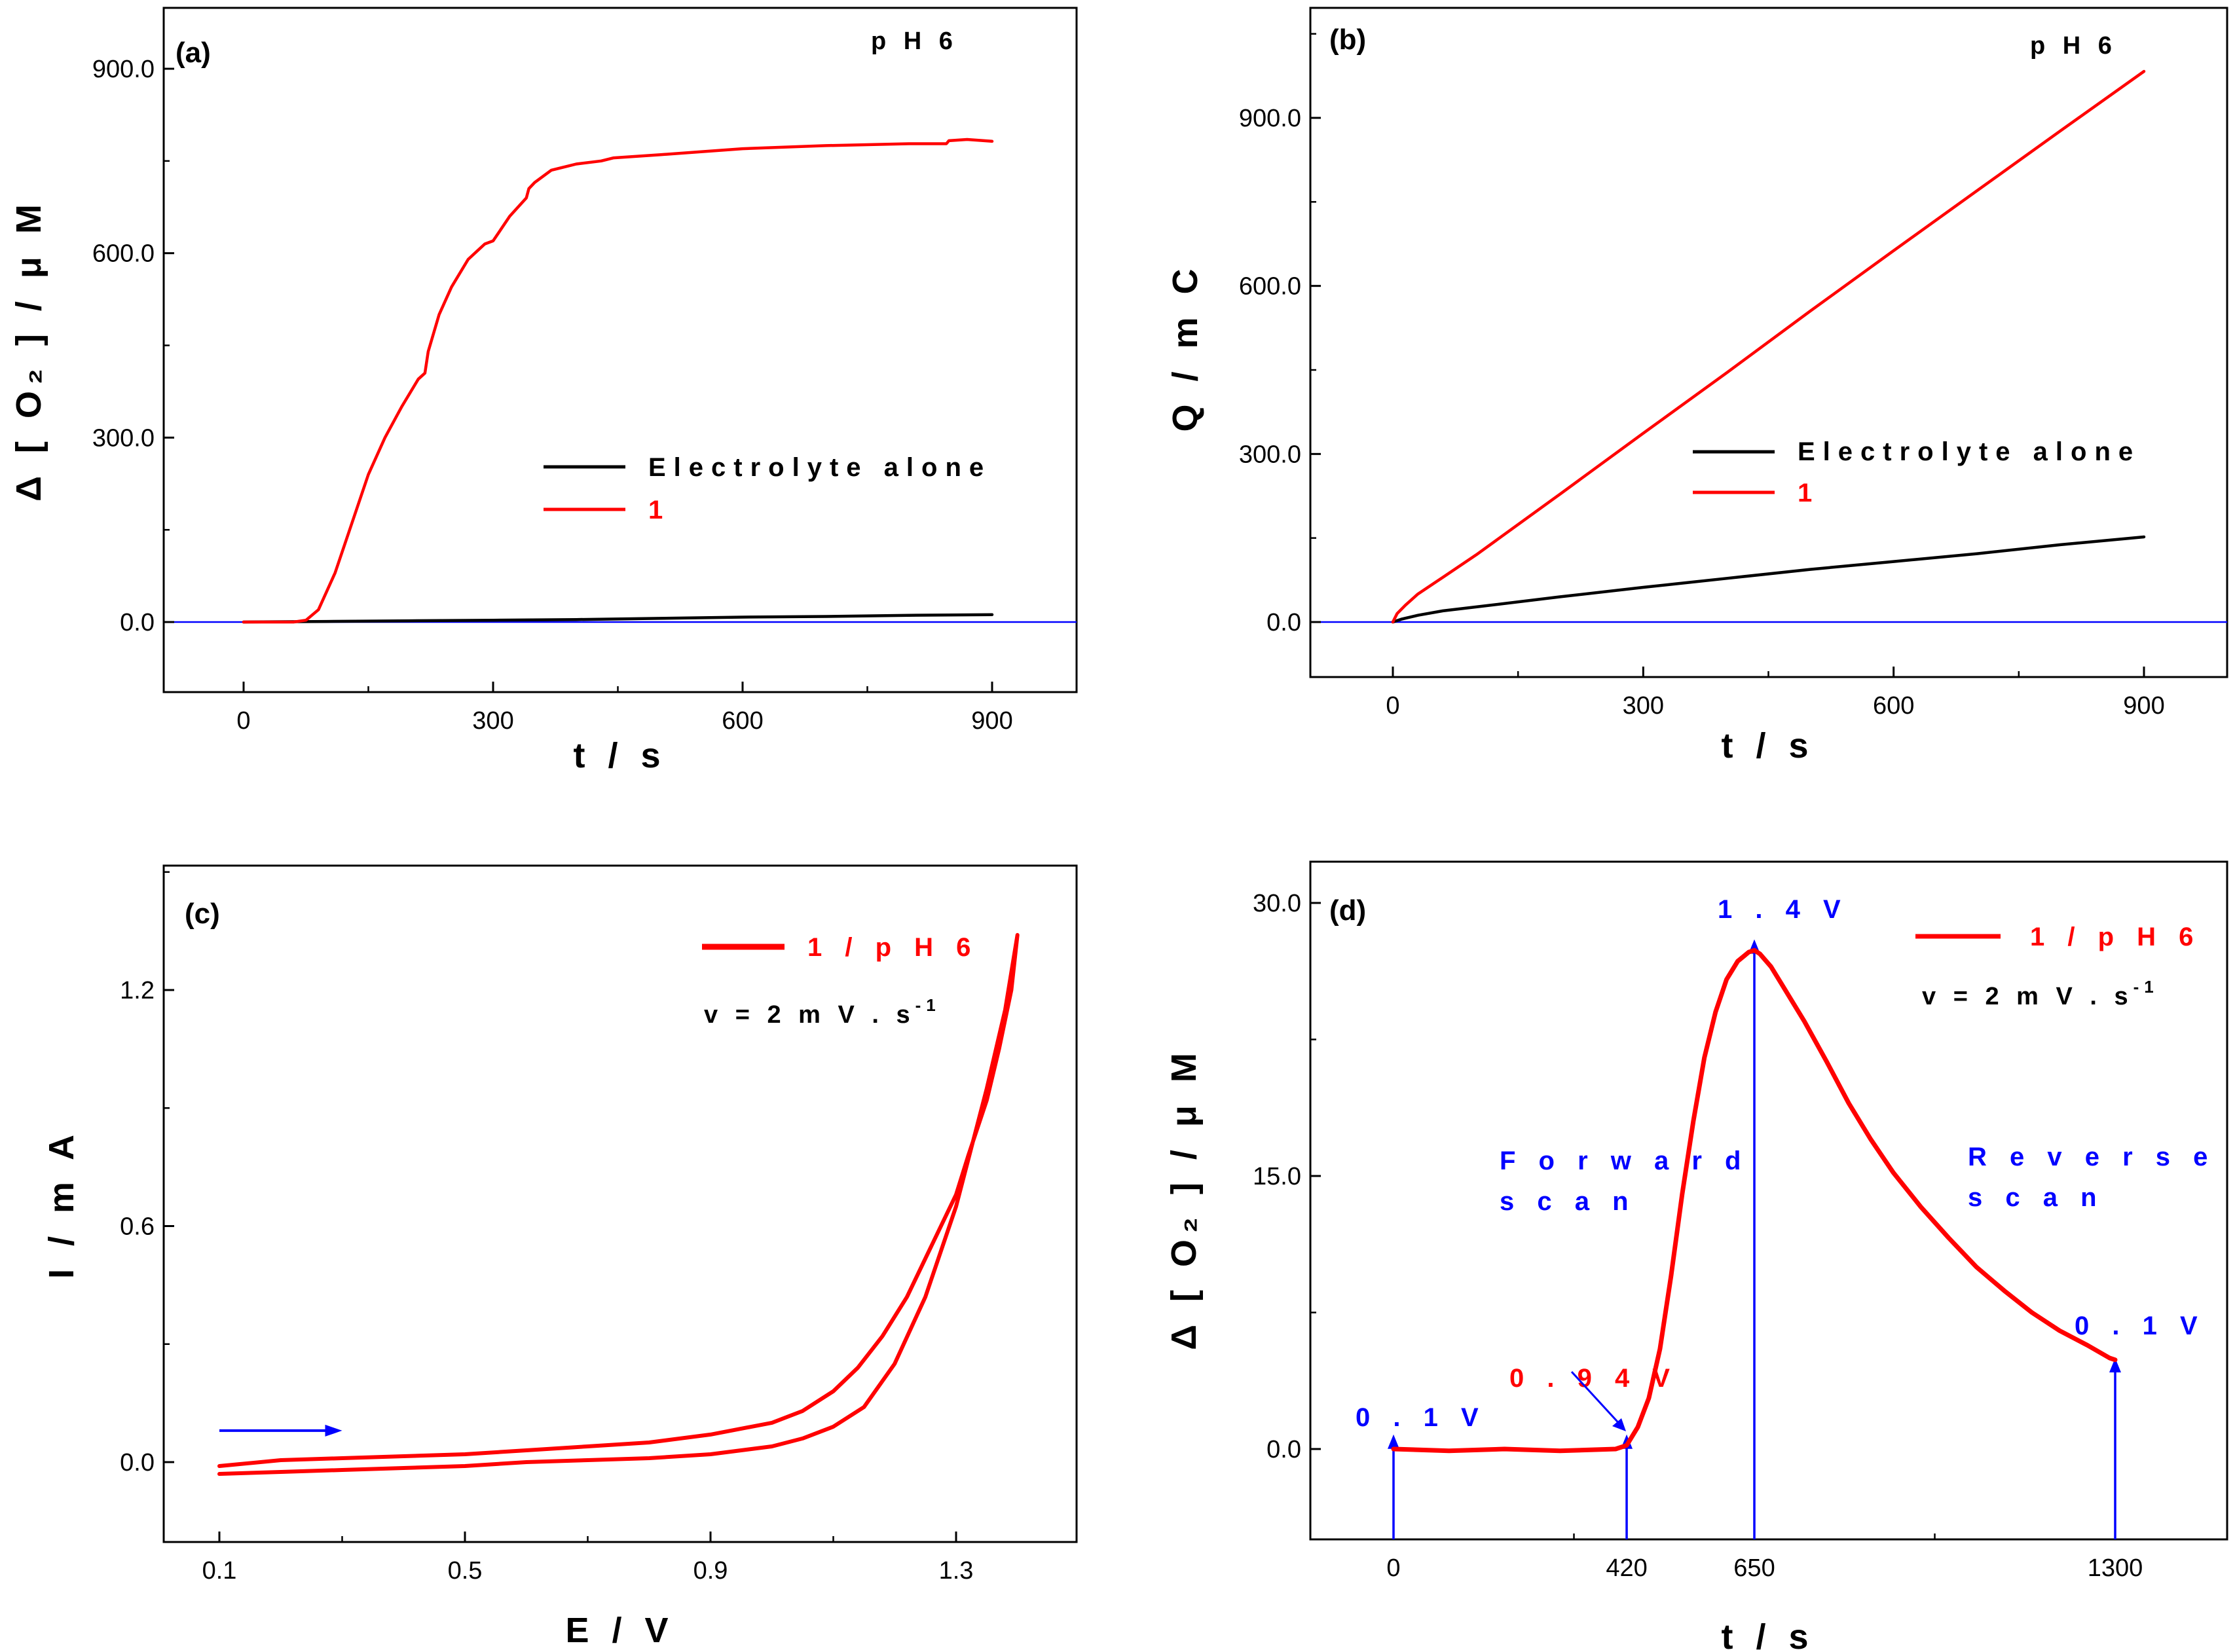  What do you see at coordinates (1768, 745) in the screenshot?
I see `x-axis-label-b: t / s` at bounding box center [1768, 745].